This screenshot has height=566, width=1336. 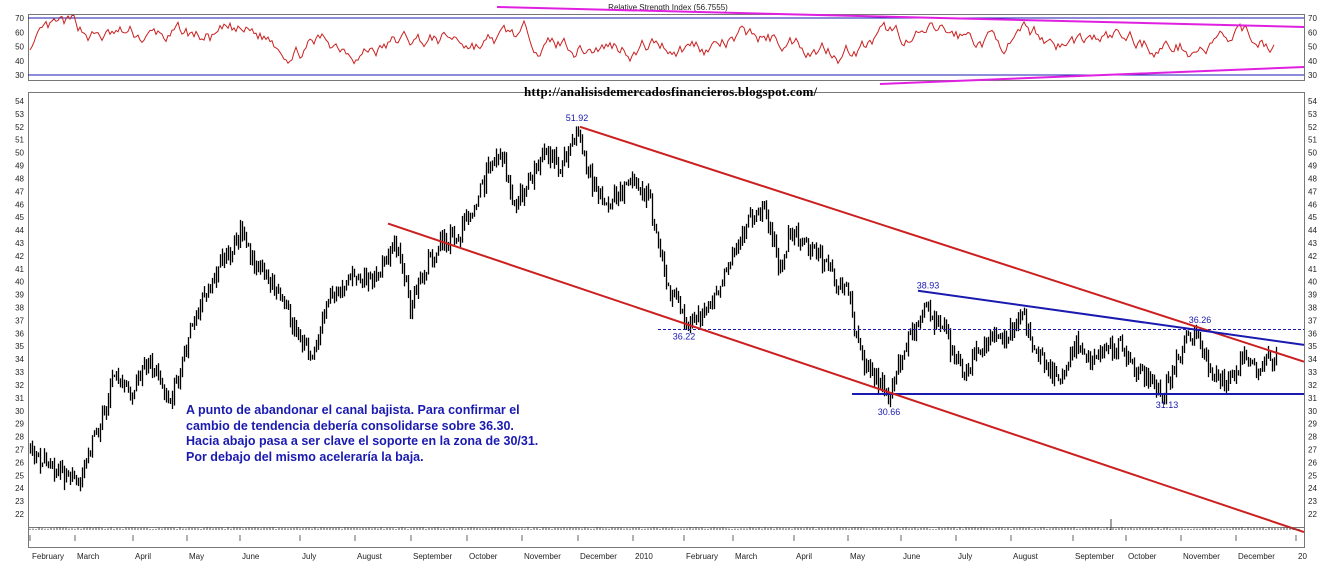 What do you see at coordinates (19, 308) in the screenshot?
I see `price-tick-left: 38` at bounding box center [19, 308].